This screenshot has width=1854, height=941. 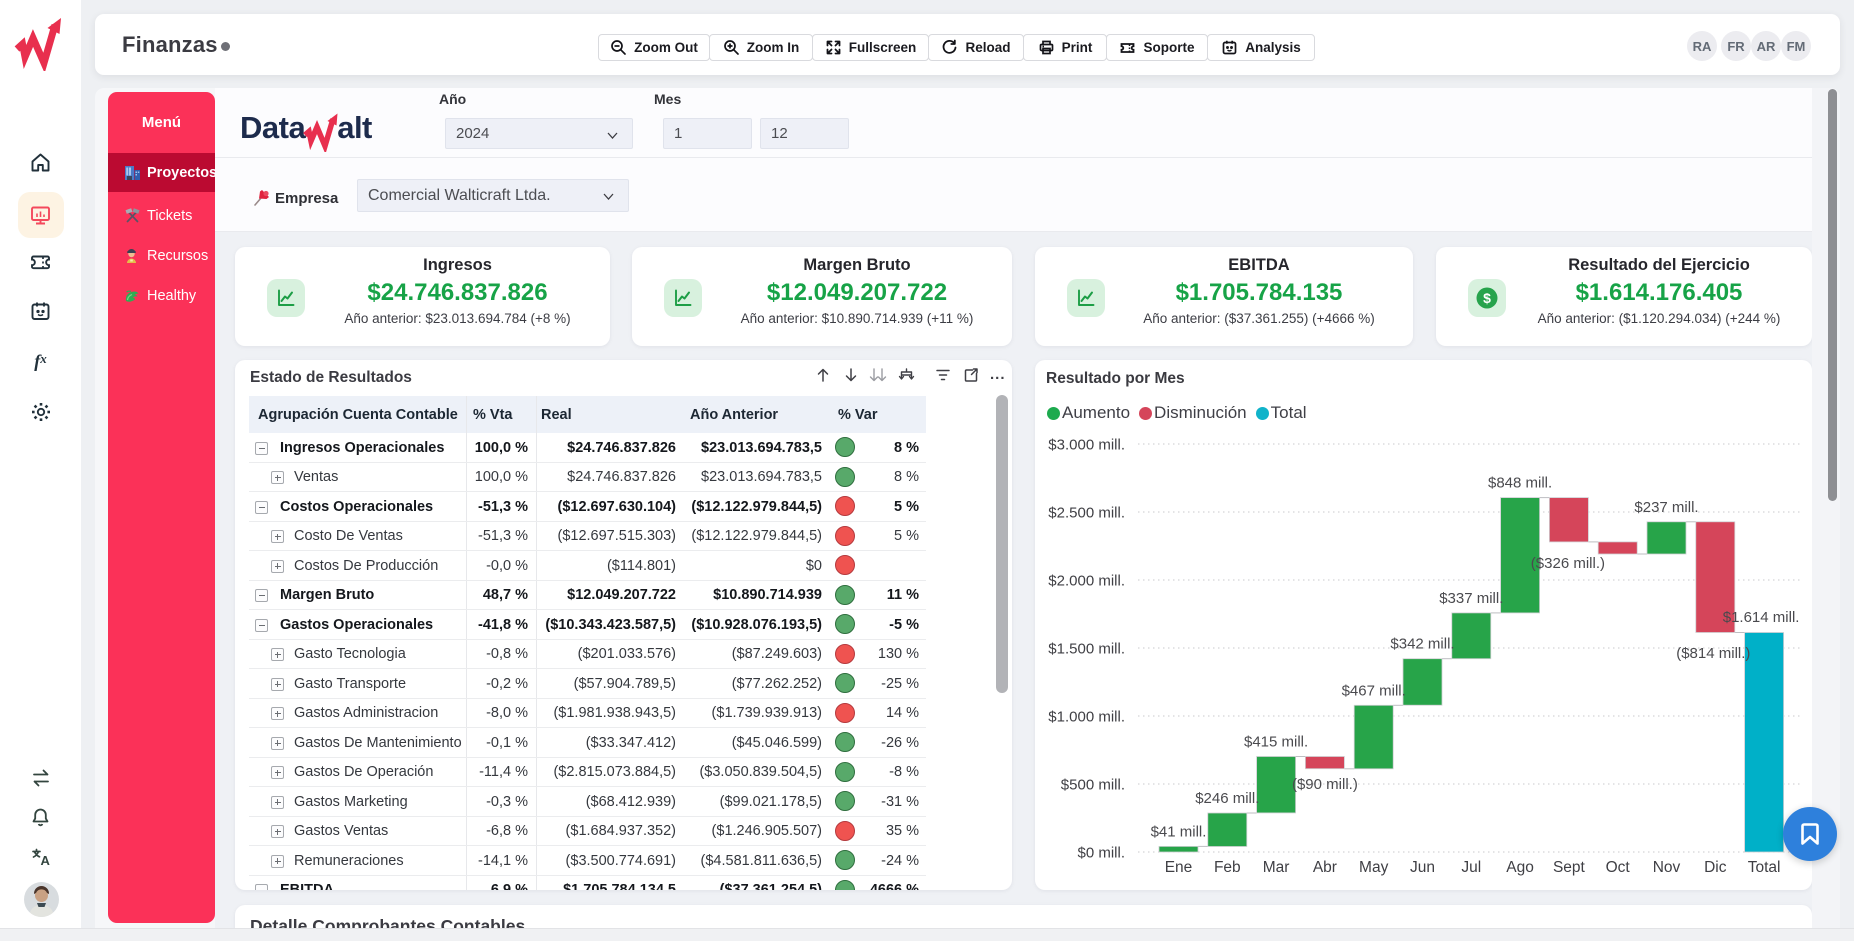 I want to click on svg-text: ($326 mill.), so click(x=1568, y=563).